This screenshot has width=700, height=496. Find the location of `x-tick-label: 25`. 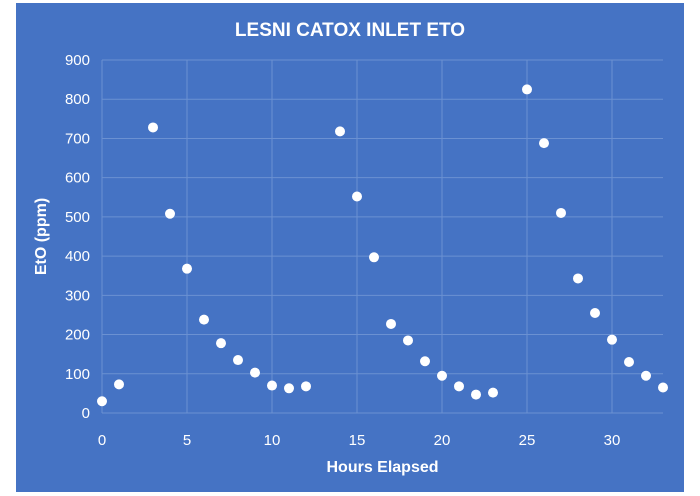

x-tick-label: 25 is located at coordinates (527, 440).